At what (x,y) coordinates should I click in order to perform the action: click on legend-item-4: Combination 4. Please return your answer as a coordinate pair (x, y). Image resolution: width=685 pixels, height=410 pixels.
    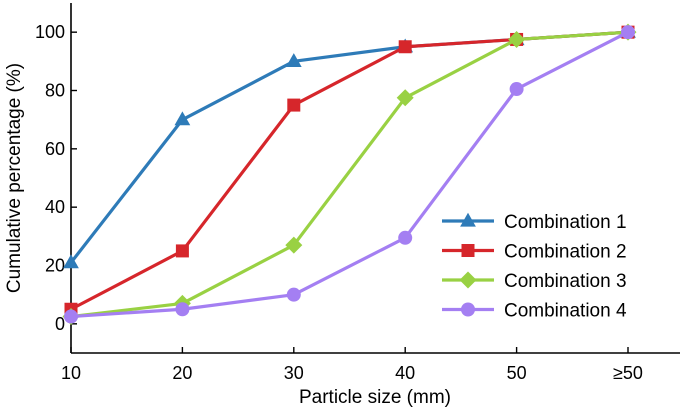
    Looking at the image, I should click on (534, 311).